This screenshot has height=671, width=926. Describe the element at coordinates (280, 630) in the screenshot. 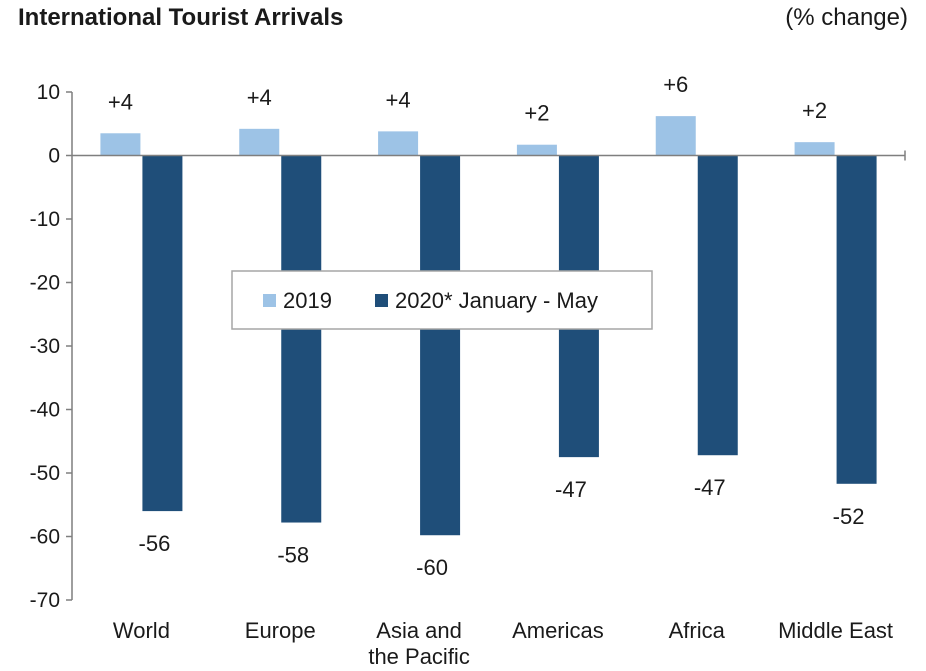

I see `category-label: Europe` at that location.